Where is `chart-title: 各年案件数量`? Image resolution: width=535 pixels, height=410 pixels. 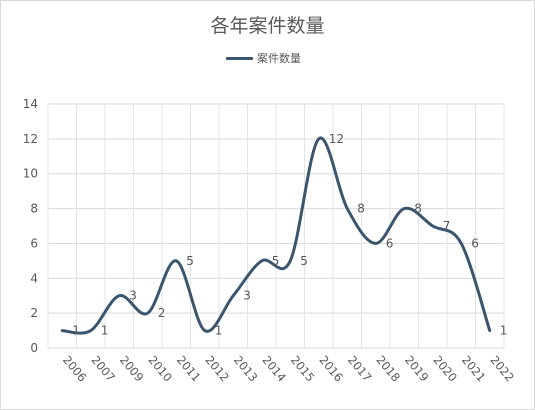 chart-title: 各年案件数量 is located at coordinates (267, 26).